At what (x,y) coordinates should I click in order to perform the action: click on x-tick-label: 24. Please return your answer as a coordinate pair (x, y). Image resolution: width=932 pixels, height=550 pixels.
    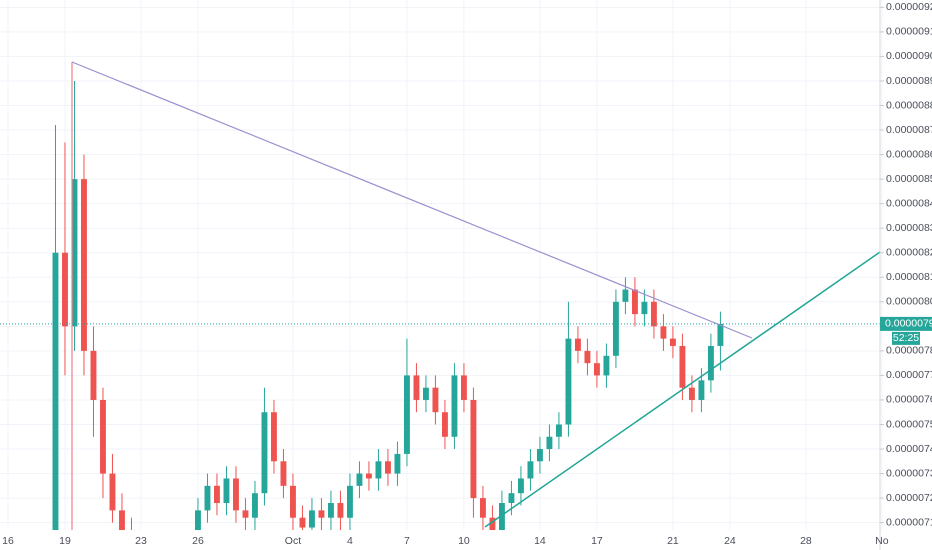
    Looking at the image, I should click on (730, 541).